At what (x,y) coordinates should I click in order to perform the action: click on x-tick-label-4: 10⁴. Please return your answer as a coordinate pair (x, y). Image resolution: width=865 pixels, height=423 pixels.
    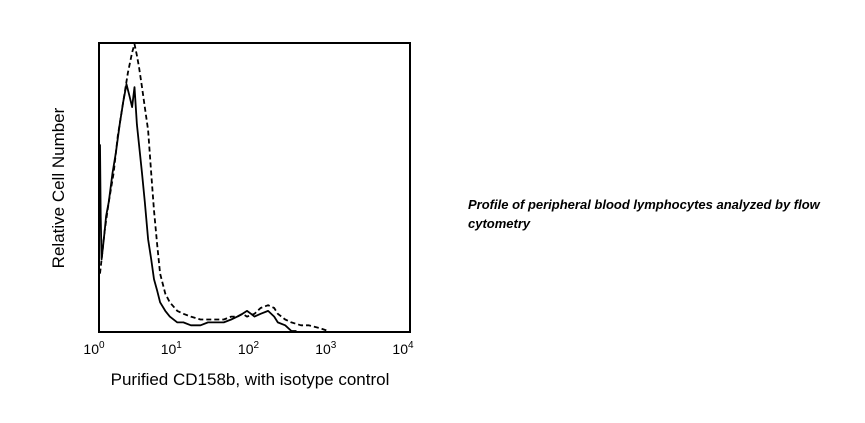
    Looking at the image, I should click on (403, 348).